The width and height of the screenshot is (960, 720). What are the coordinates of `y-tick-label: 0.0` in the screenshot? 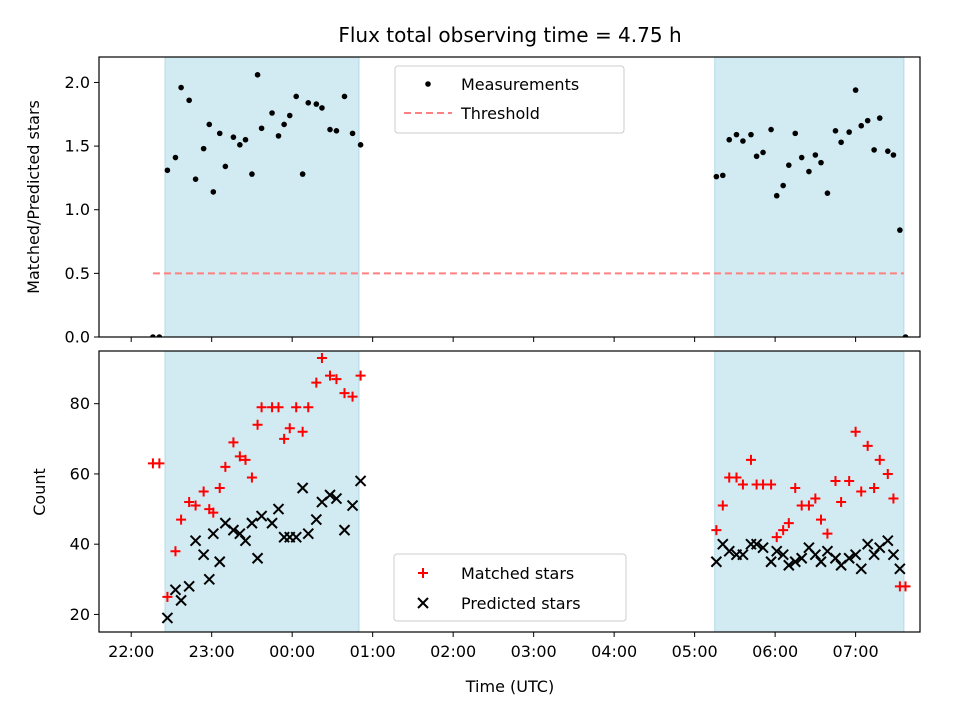 It's located at (77, 337).